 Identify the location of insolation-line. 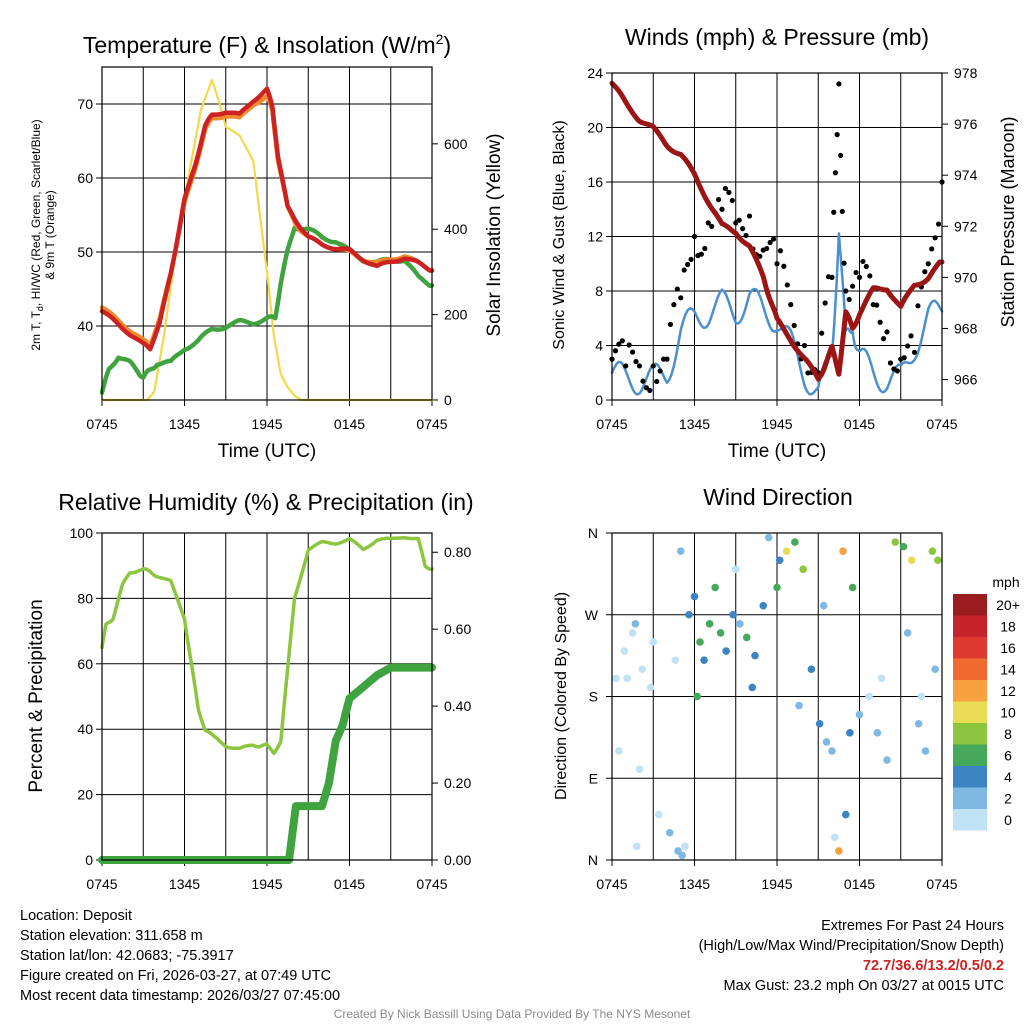
(267, 240).